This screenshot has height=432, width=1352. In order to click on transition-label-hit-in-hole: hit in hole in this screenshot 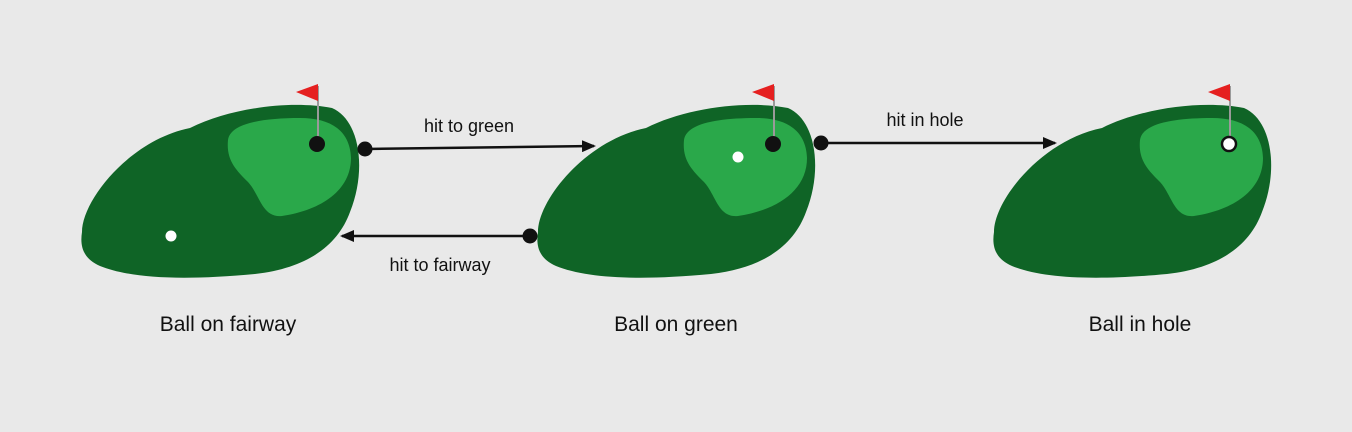, I will do `click(924, 120)`.